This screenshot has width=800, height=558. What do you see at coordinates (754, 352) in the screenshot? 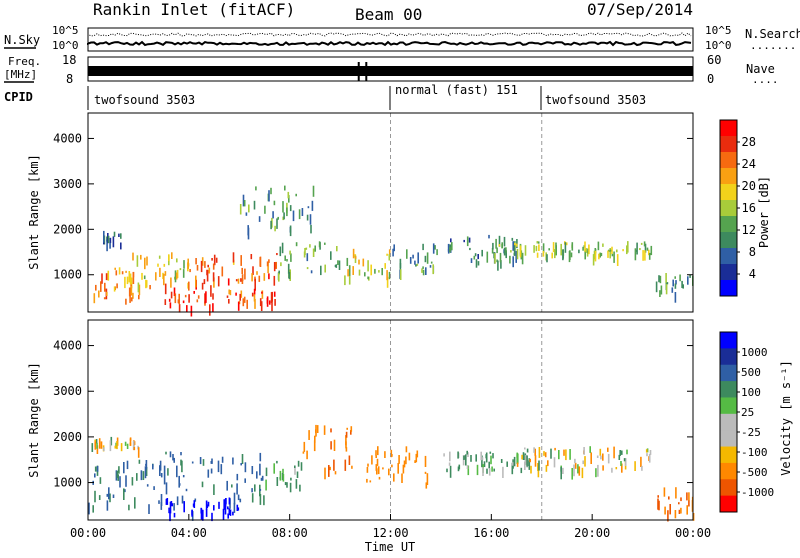
I see `velocity-colorbar-label: 1000` at bounding box center [754, 352].